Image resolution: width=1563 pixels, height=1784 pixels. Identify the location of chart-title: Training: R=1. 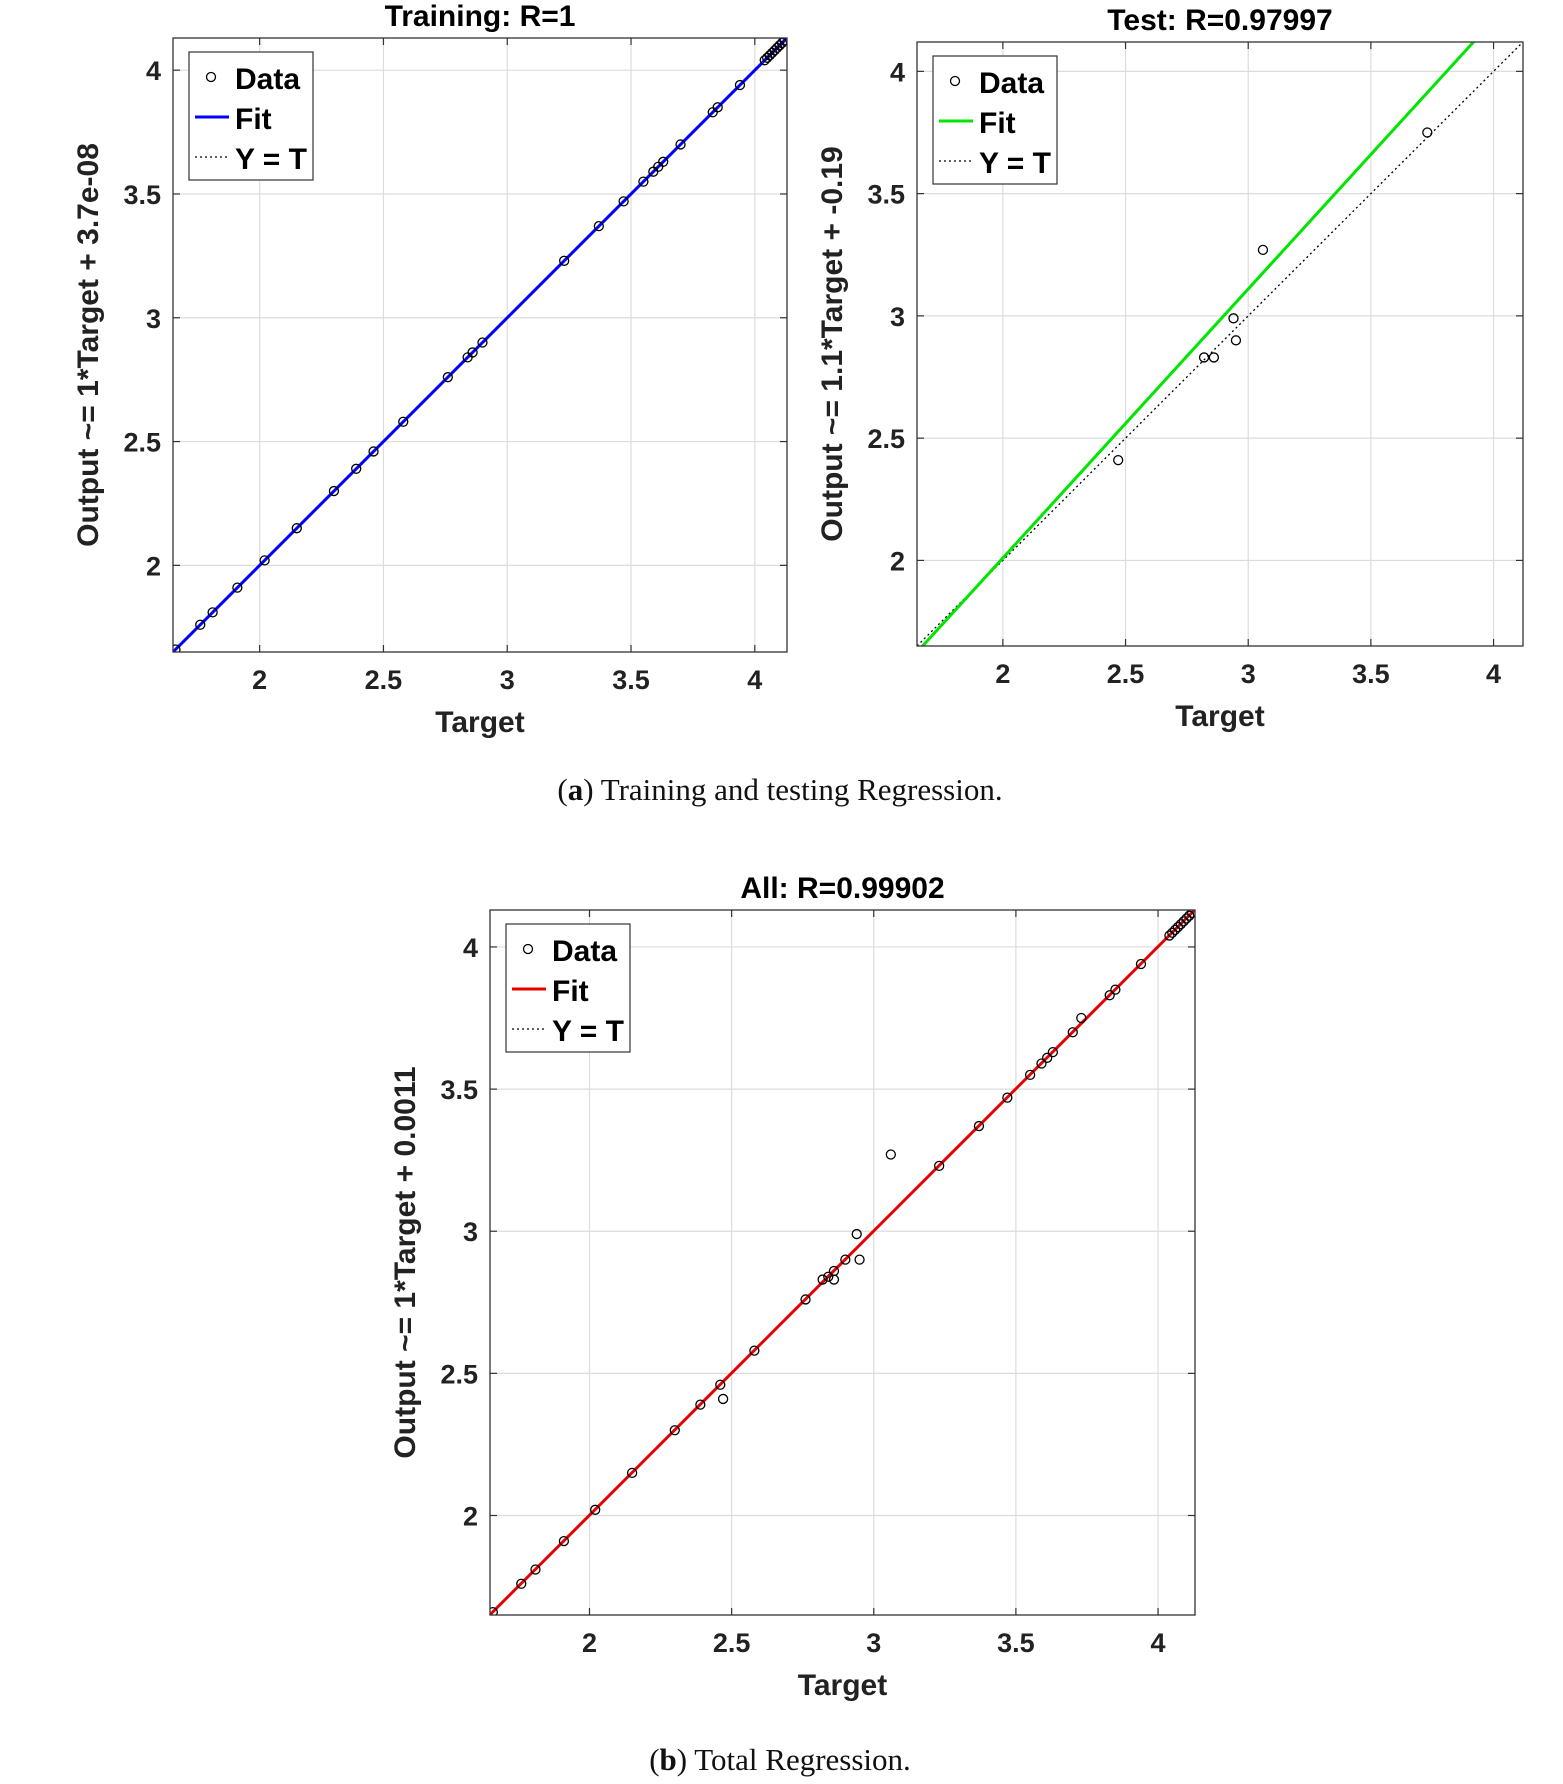
(480, 16).